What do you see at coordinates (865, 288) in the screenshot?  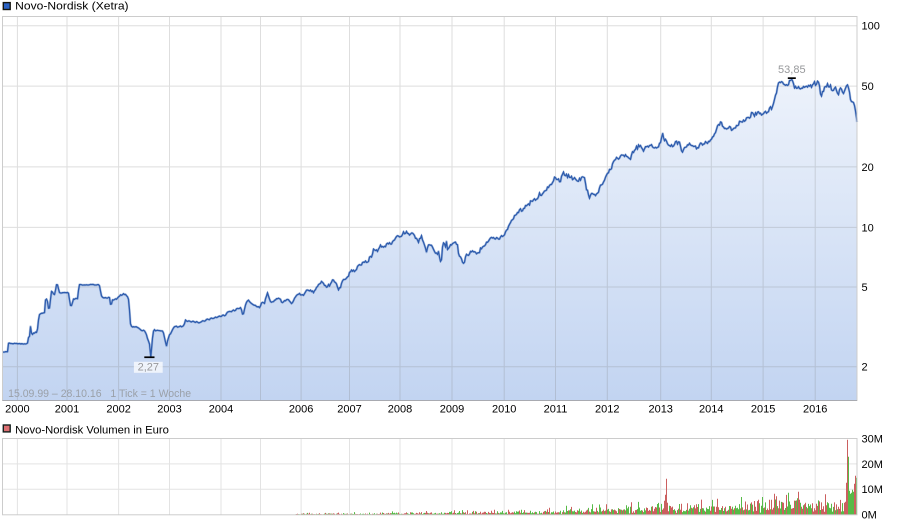 I see `svg-text: 5` at bounding box center [865, 288].